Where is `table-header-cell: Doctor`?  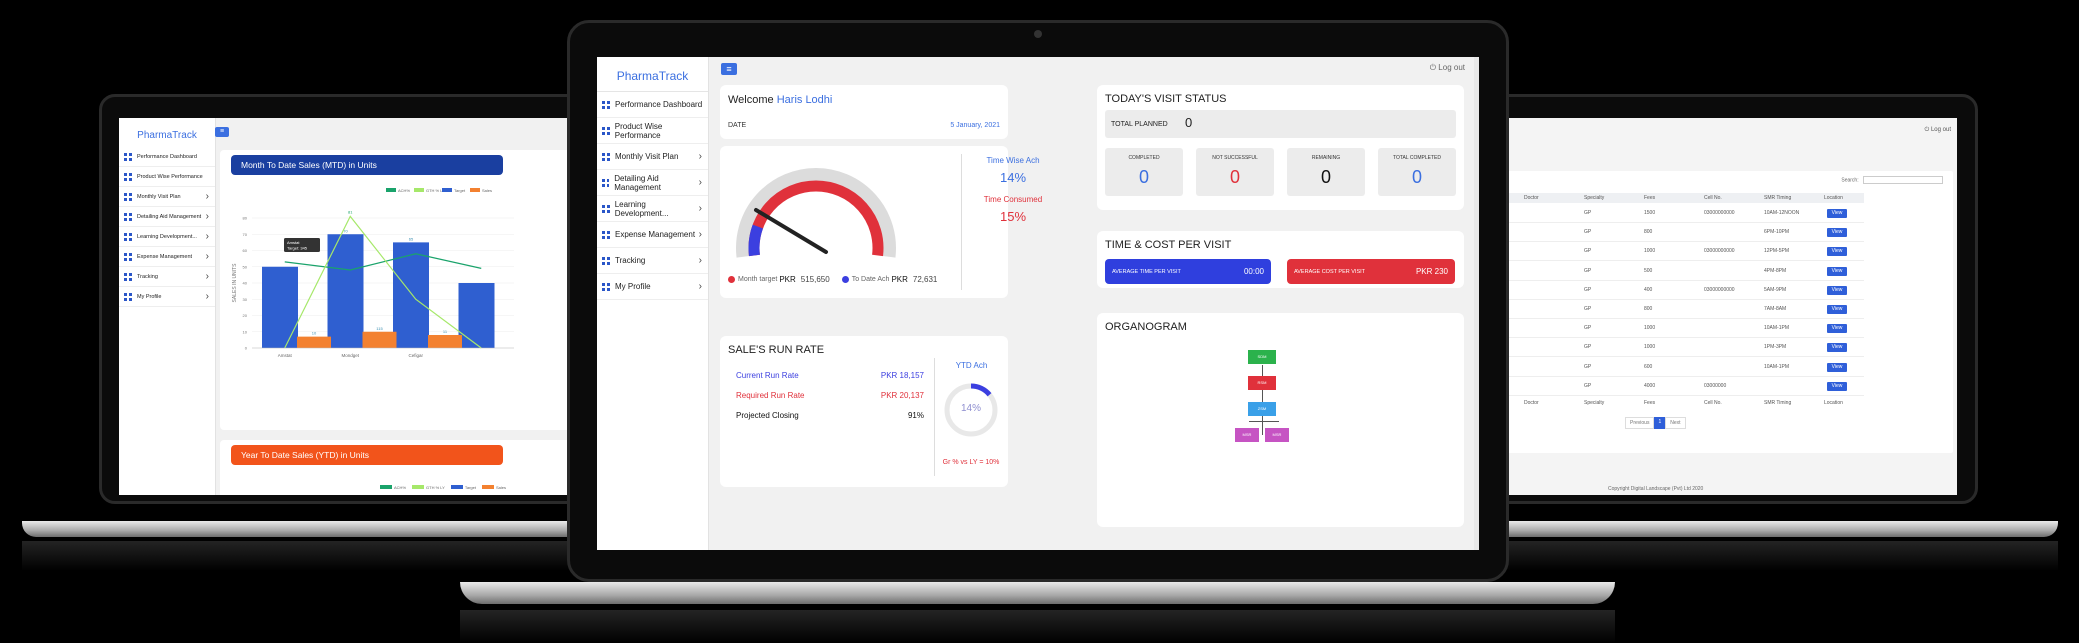 table-header-cell: Doctor is located at coordinates (1531, 198).